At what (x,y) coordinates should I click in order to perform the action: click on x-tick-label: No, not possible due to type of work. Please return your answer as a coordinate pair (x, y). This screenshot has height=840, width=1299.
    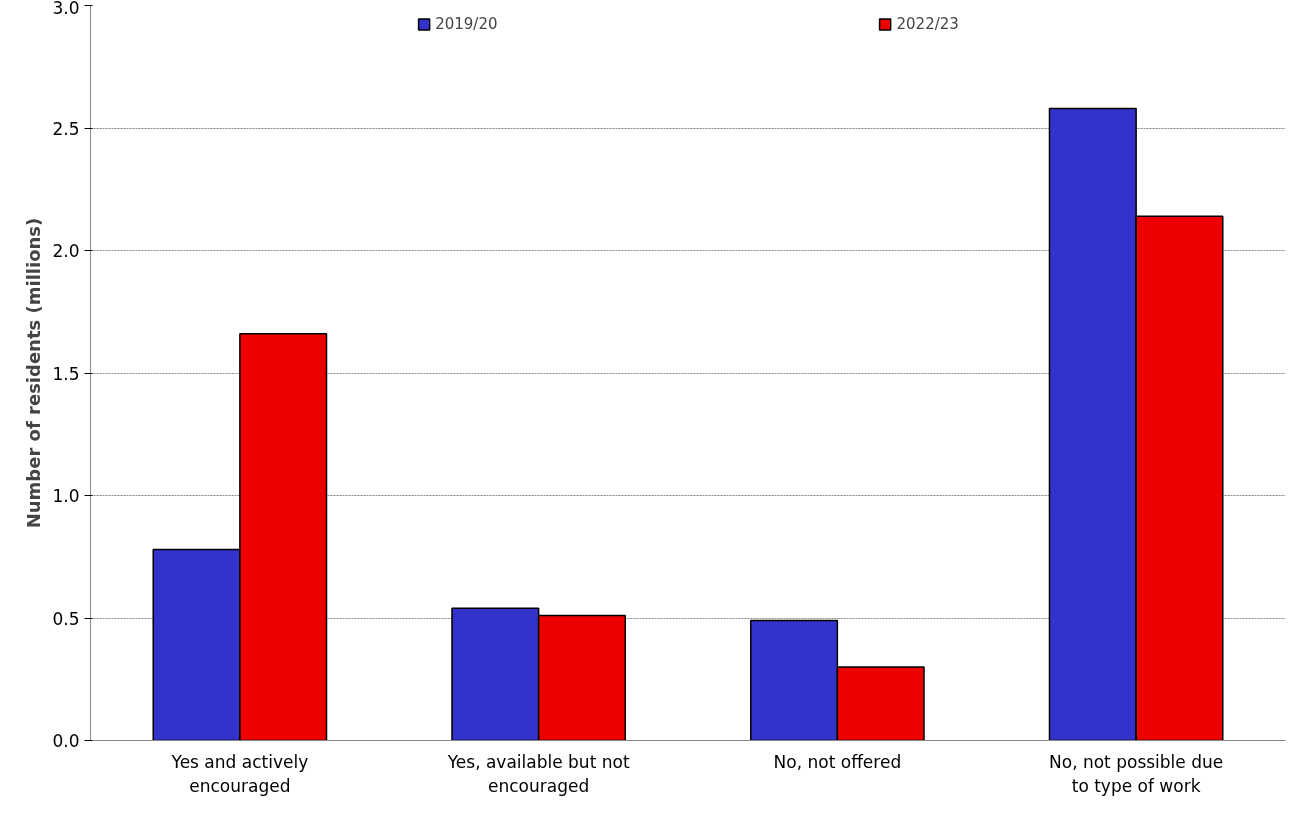
    Looking at the image, I should click on (1136, 773).